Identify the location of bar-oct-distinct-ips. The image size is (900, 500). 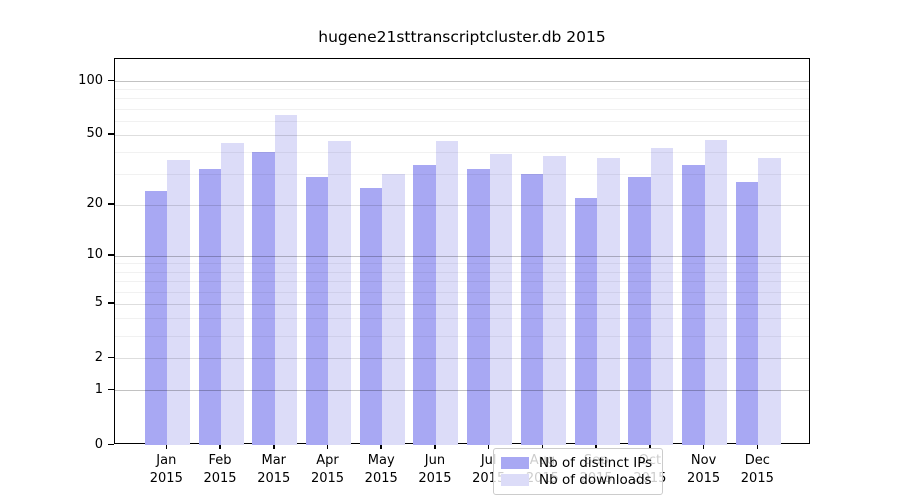
(639, 310).